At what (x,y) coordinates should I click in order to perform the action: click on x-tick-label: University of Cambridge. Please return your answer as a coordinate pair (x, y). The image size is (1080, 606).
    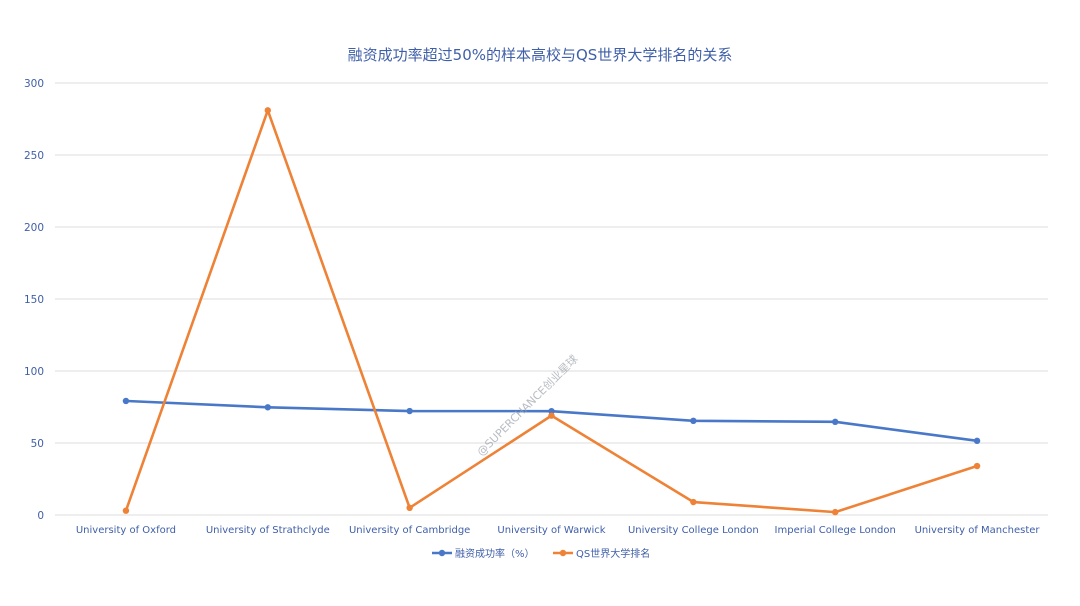
    Looking at the image, I should click on (409, 530).